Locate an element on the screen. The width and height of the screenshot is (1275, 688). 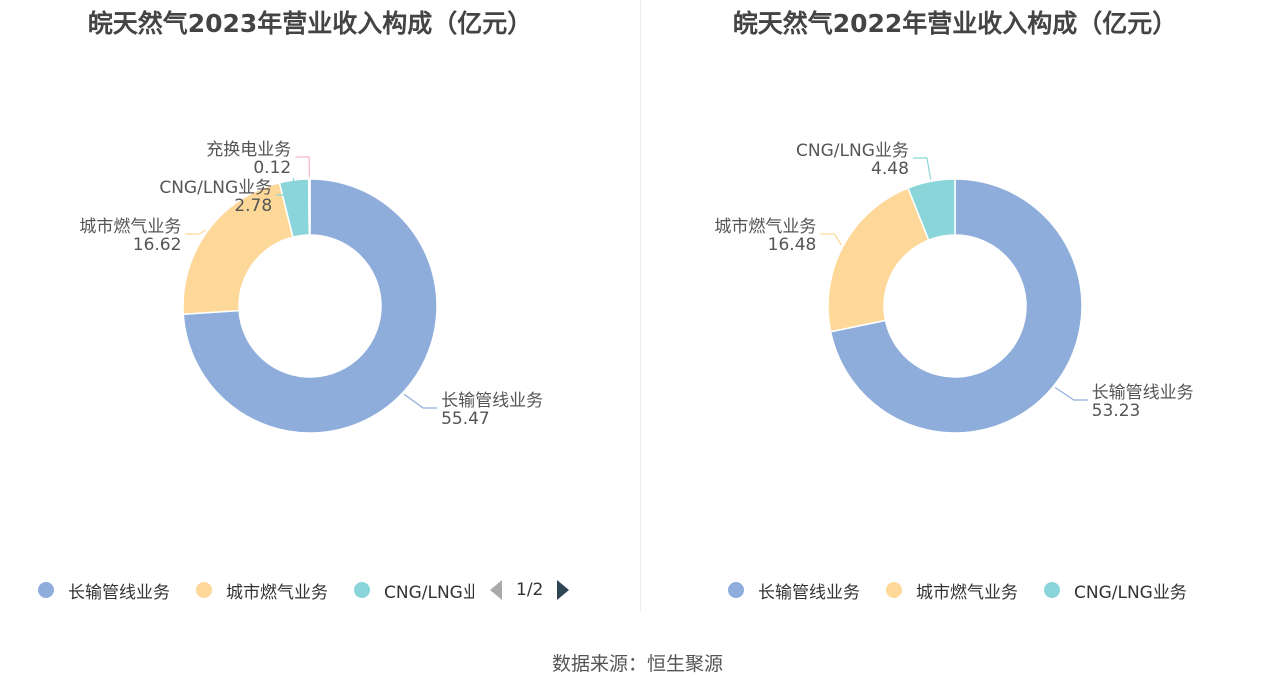
previous-page-arrow-icon is located at coordinates (496, 590).